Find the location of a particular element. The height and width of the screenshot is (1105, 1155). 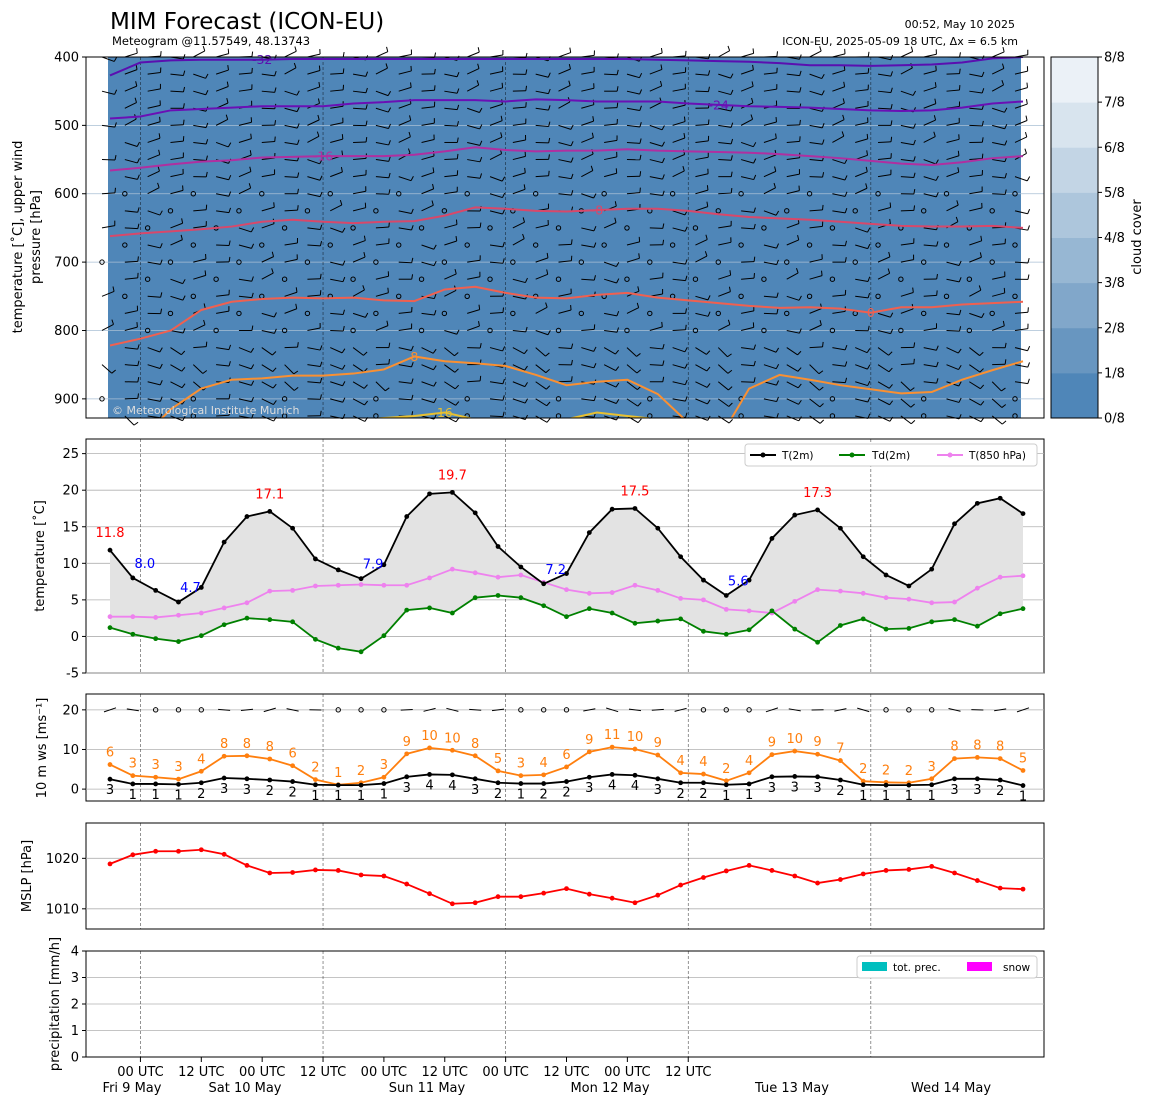

upper-air-ylabel-line2: pressure [hPa] is located at coordinates (36, 237).